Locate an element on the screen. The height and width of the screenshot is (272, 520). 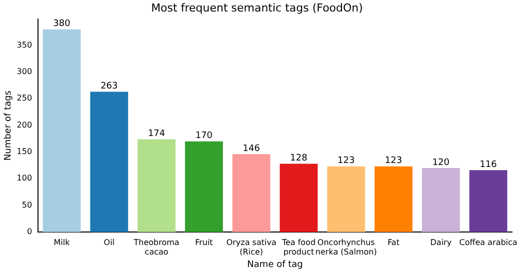
data-label: 174 is located at coordinates (157, 134).